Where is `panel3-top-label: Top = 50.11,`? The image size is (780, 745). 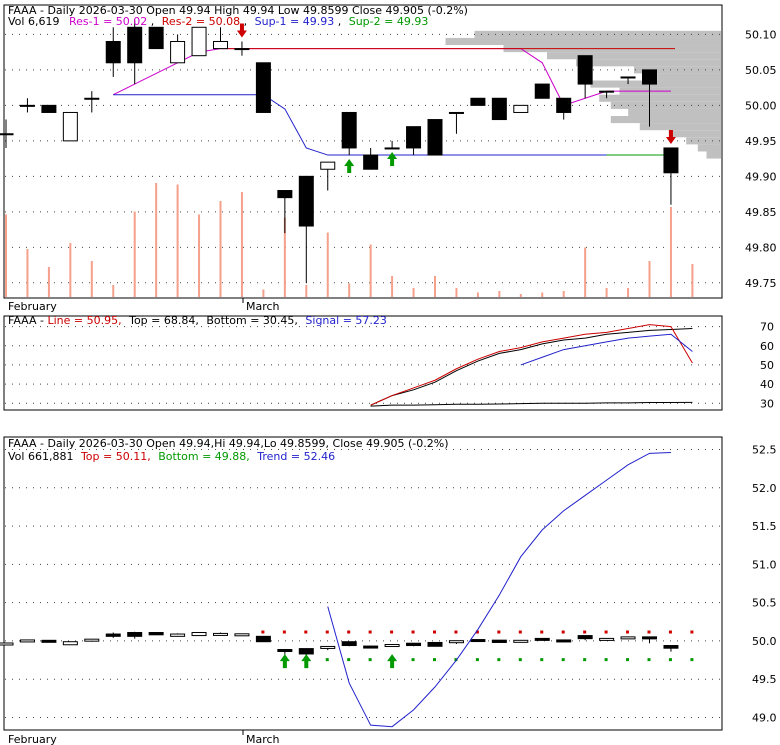
panel3-top-label: Top = 50.11, is located at coordinates (115, 456).